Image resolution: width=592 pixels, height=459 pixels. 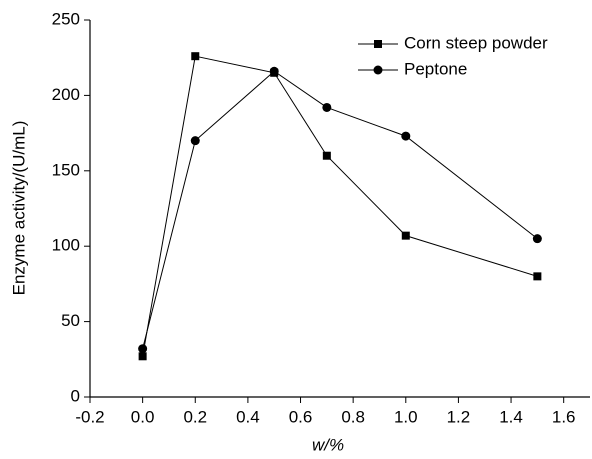 What do you see at coordinates (476, 42) in the screenshot?
I see `legend-label: Corn steep powder` at bounding box center [476, 42].